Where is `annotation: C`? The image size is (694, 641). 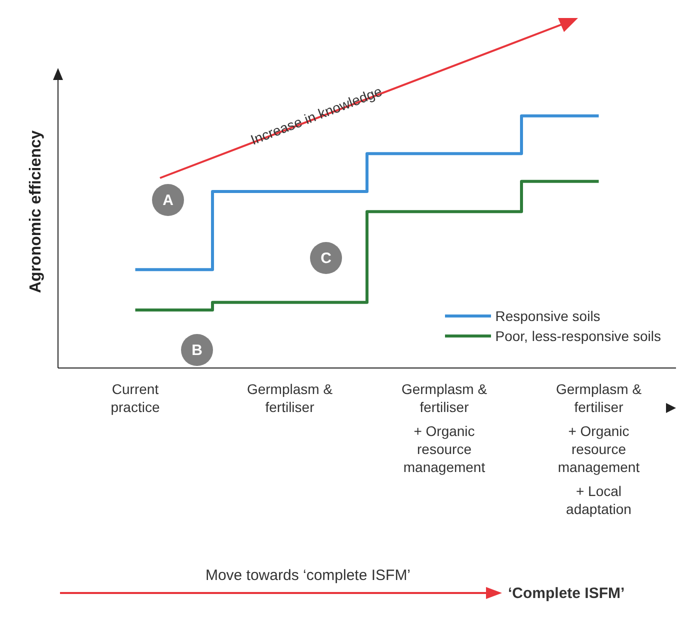 annotation: C is located at coordinates (326, 258).